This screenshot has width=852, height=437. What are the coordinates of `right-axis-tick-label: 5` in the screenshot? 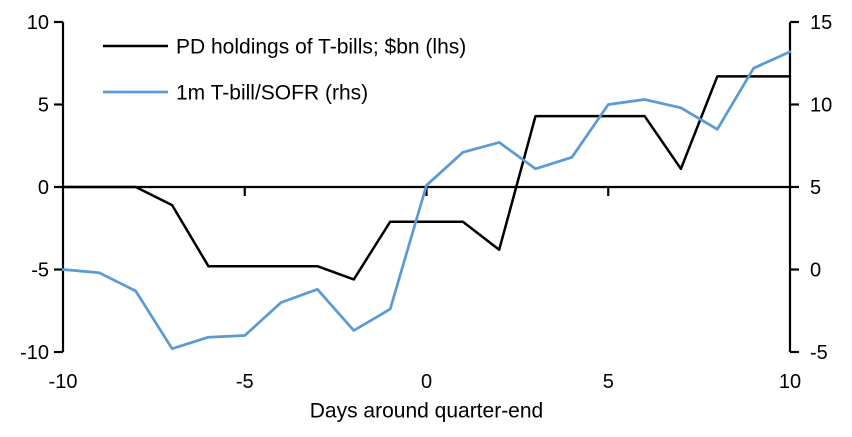 It's located at (815, 188).